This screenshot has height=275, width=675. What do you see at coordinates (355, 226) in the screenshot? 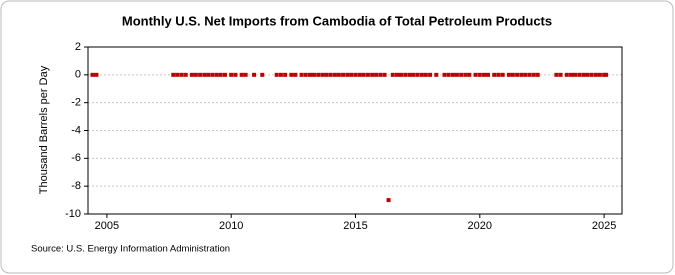
I see `x-tick-label: 2015` at bounding box center [355, 226].